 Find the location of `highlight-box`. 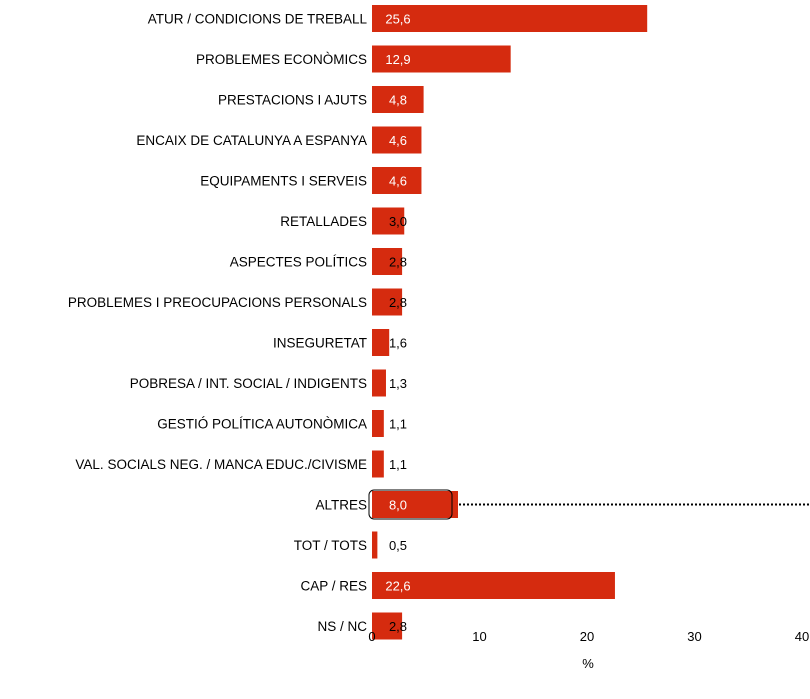

highlight-box is located at coordinates (410, 504).